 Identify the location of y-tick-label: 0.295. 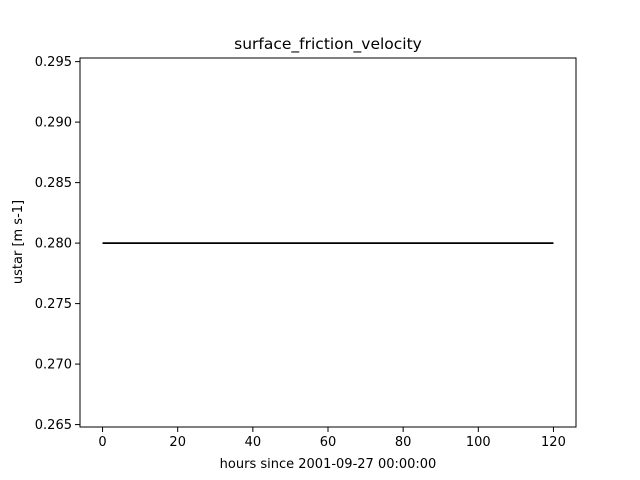
(53, 62).